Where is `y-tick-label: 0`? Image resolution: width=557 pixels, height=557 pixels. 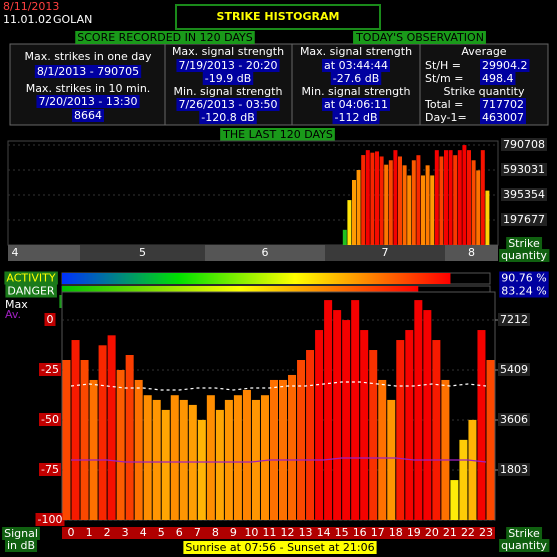 y-tick-label: 0 is located at coordinates (50, 319).